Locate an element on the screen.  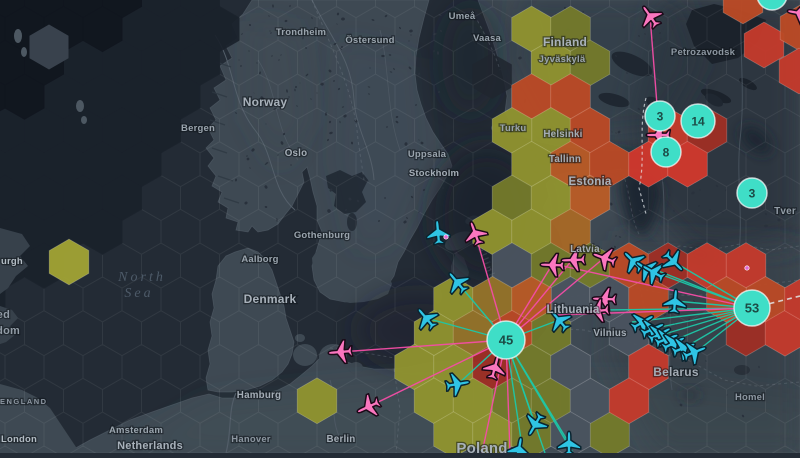
svg-text: 8 is located at coordinates (666, 152).